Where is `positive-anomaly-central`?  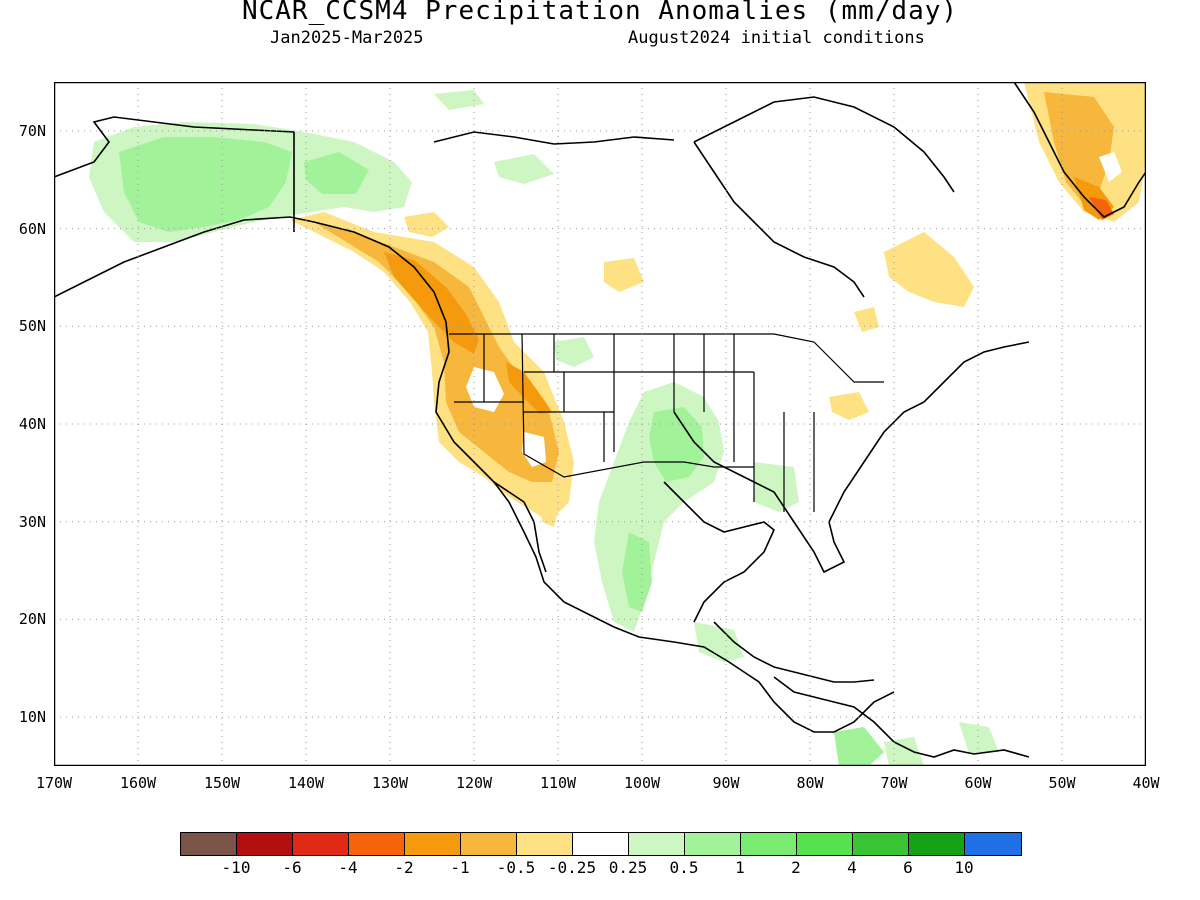
positive-anomaly-central is located at coordinates (676, 499).